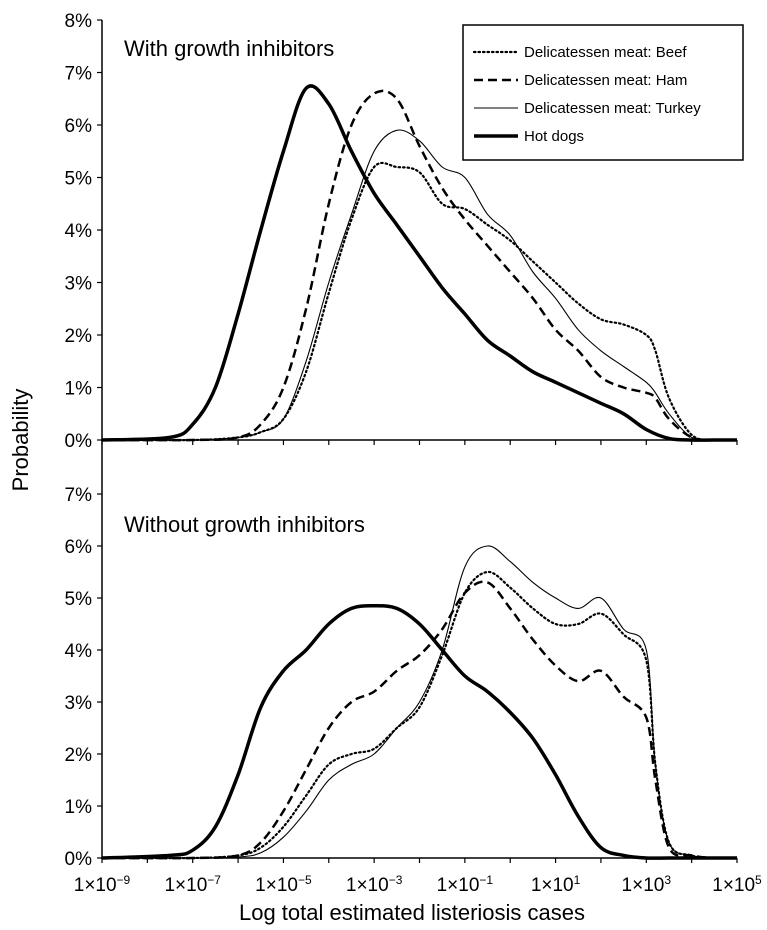 The height and width of the screenshot is (930, 767). I want to click on y-tick-label-bottom: 2%, so click(79, 755).